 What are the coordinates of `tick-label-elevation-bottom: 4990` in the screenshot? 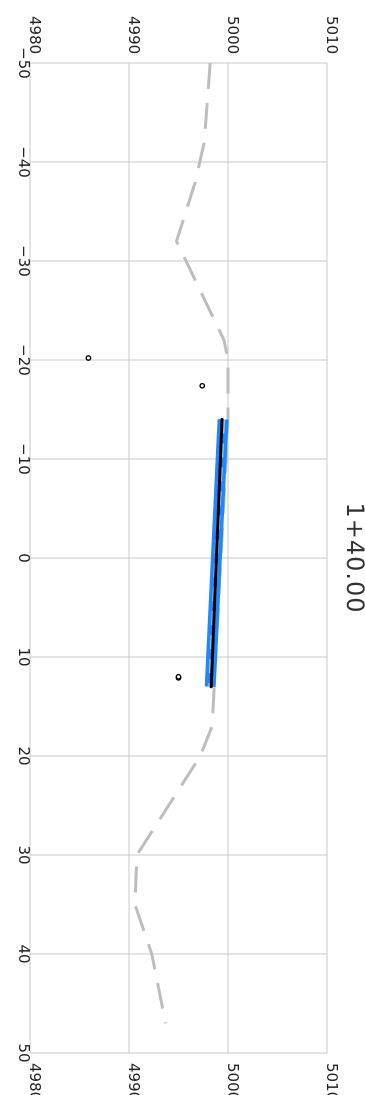 It's located at (134, 1079).